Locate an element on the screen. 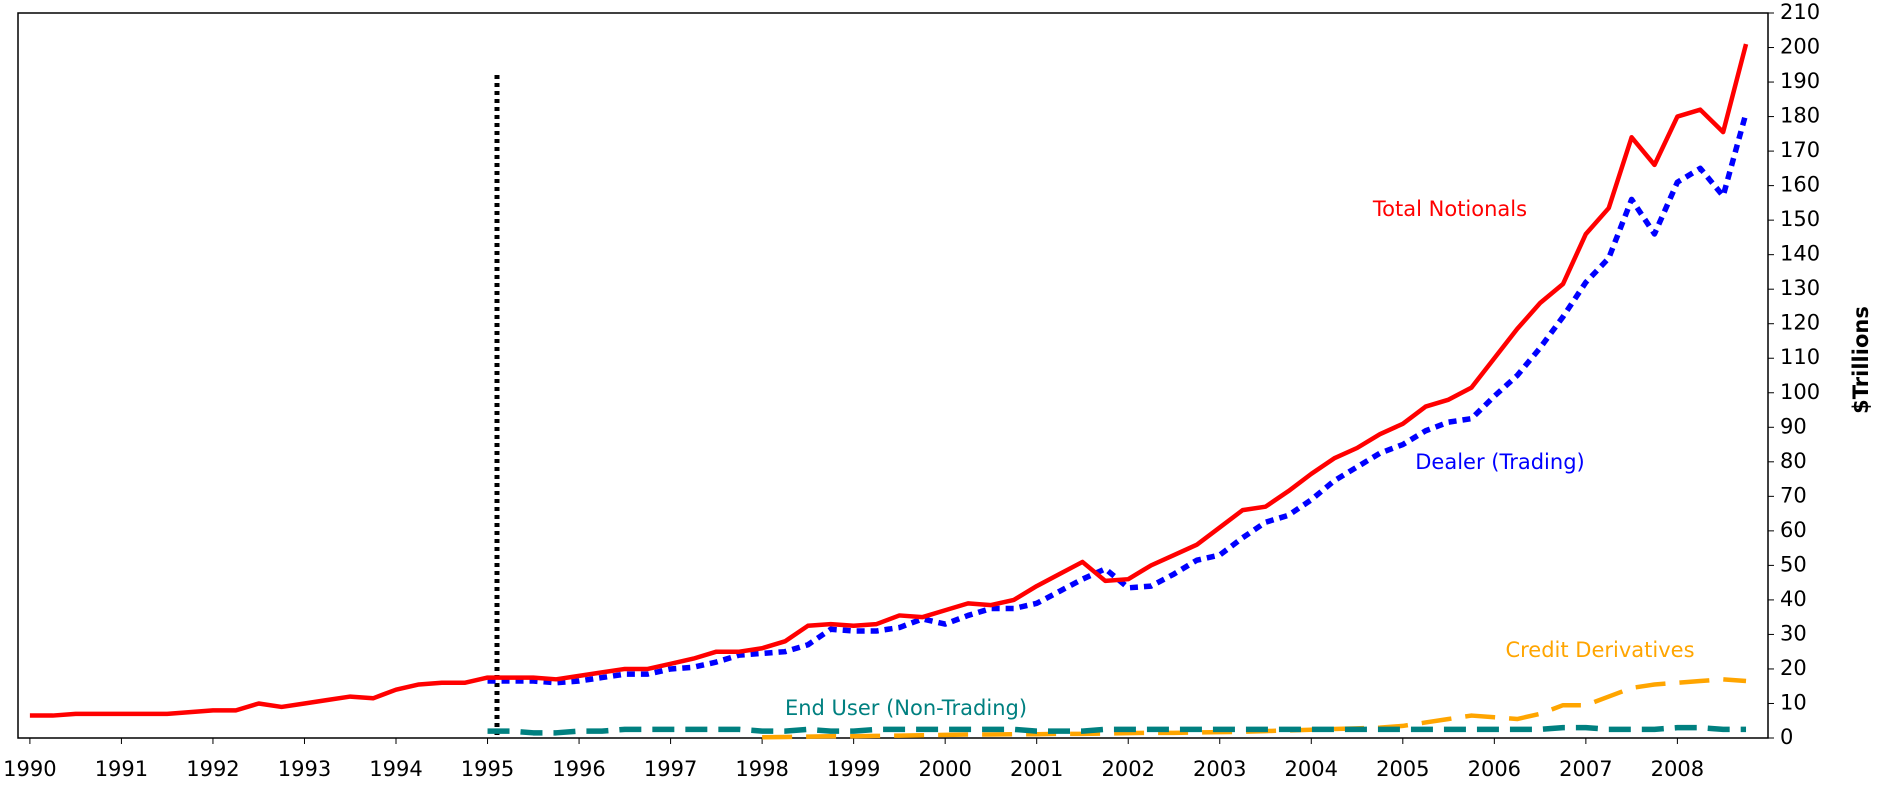 The image size is (1877, 786). y-tick-label: 120 is located at coordinates (1800, 323).